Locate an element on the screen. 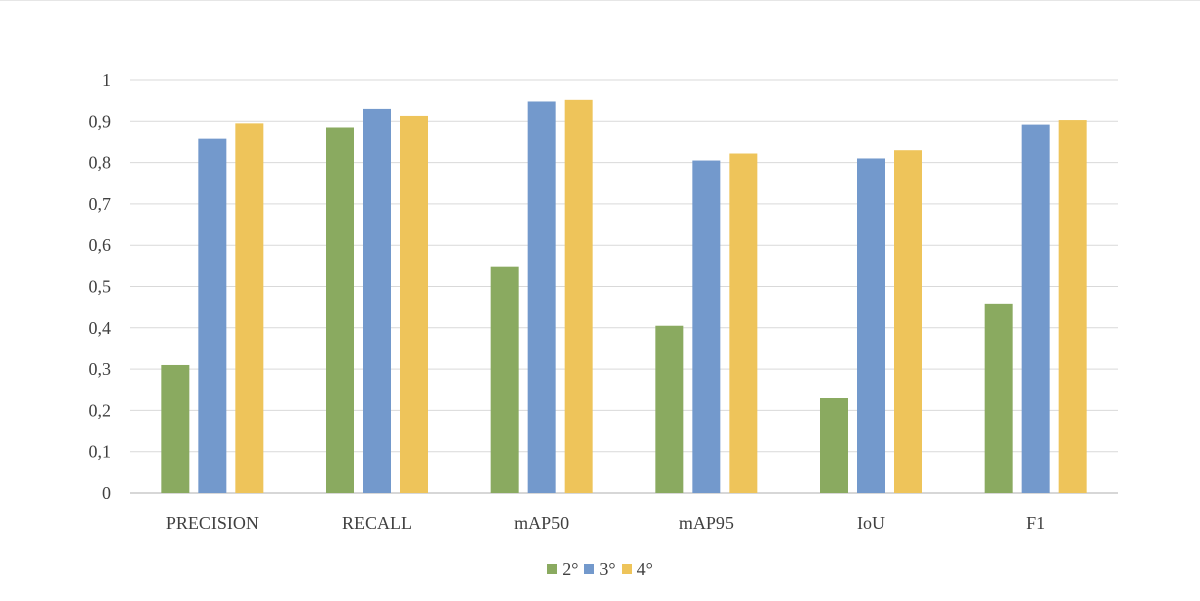 This screenshot has width=1200, height=601. legend: 2° 3° 4° is located at coordinates (600, 569).